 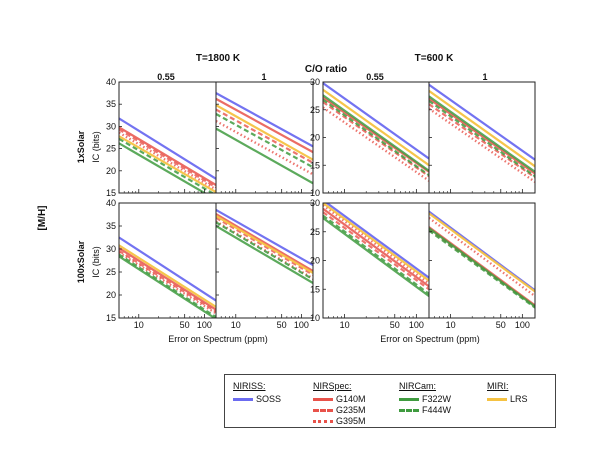 I want to click on legend-label-g140m: G140M, so click(x=351, y=399).